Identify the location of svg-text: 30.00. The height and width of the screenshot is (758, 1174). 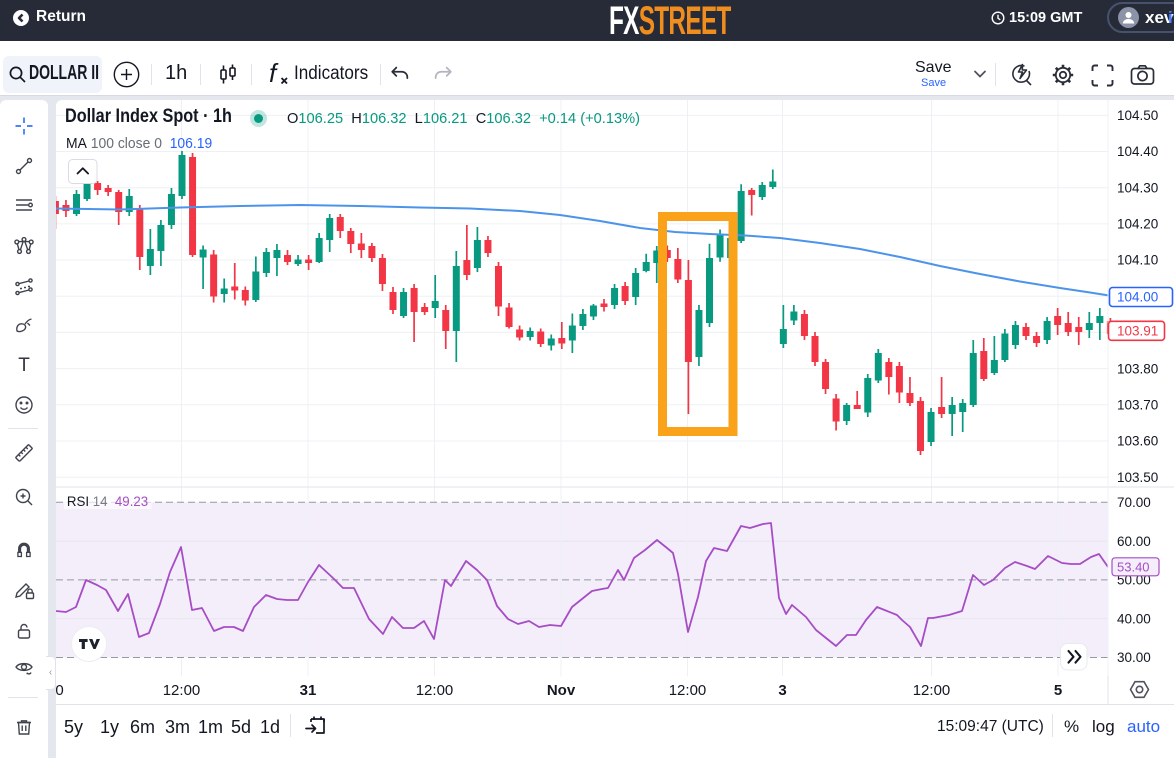
(1134, 657).